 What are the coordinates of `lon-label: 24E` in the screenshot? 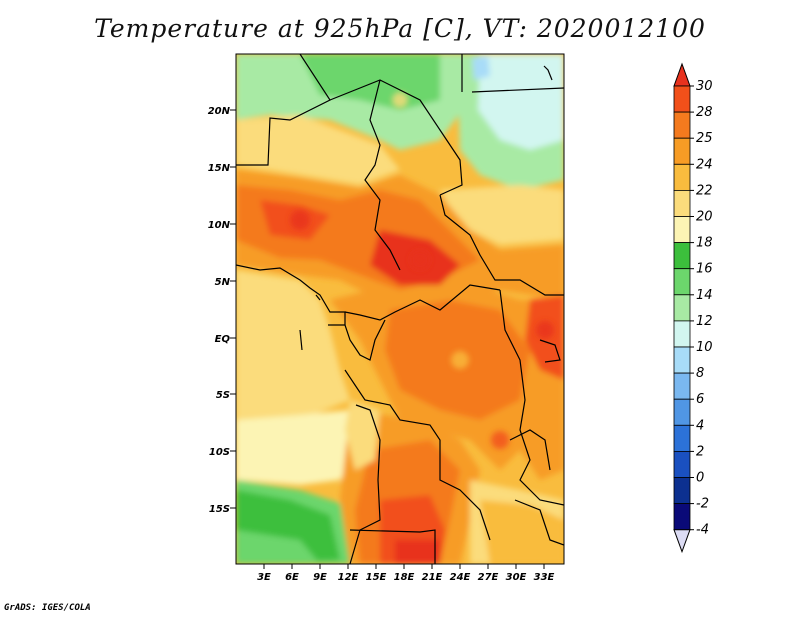 It's located at (460, 577).